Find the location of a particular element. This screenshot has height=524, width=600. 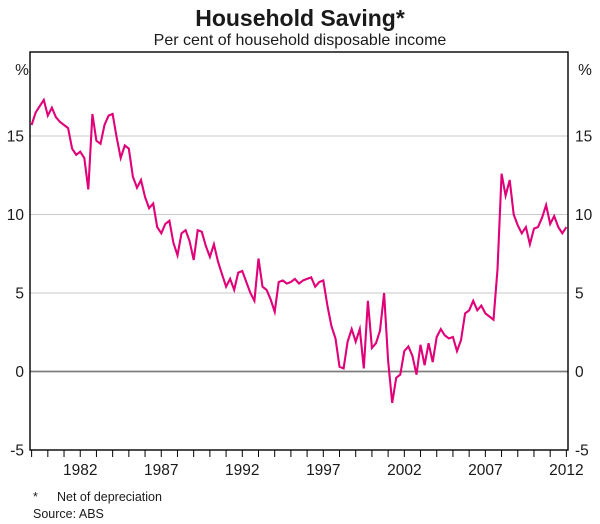

x-tick-label-2012: 2012 is located at coordinates (566, 470).